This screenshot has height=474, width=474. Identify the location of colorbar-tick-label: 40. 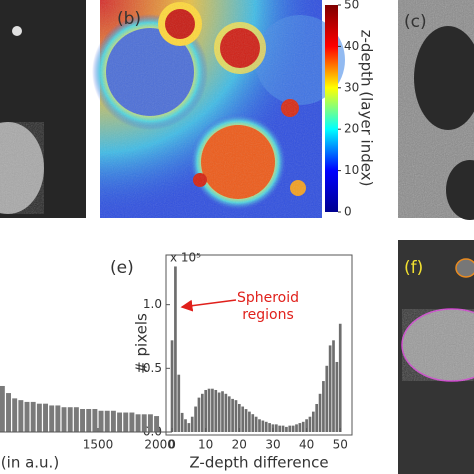
(351, 46).